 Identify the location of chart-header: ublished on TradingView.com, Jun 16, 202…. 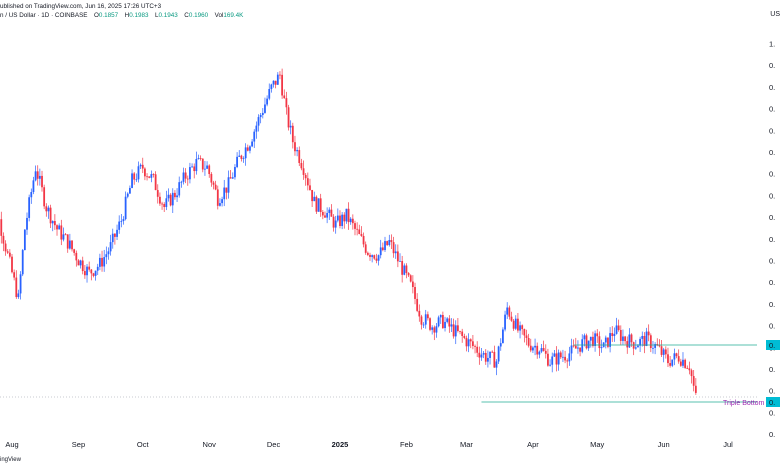
(380, 15).